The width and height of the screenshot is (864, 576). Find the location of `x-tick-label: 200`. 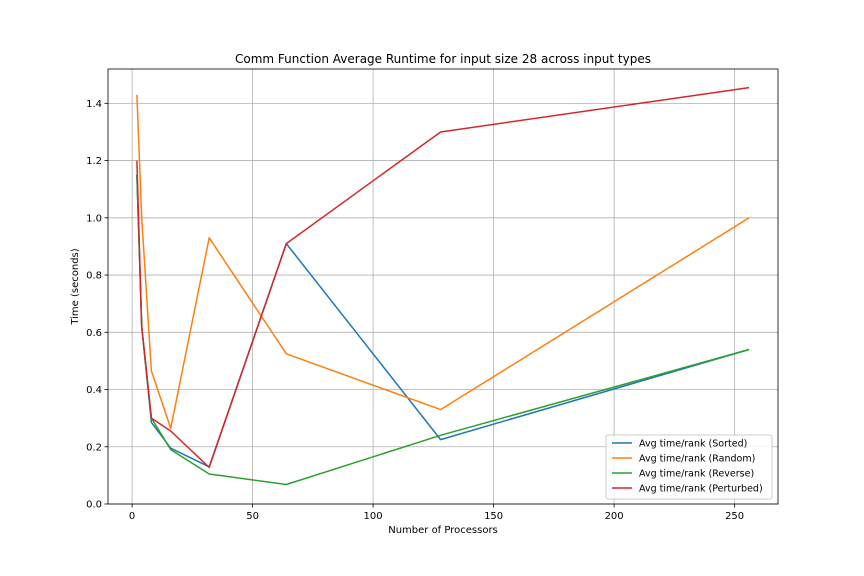

x-tick-label: 200 is located at coordinates (614, 516).